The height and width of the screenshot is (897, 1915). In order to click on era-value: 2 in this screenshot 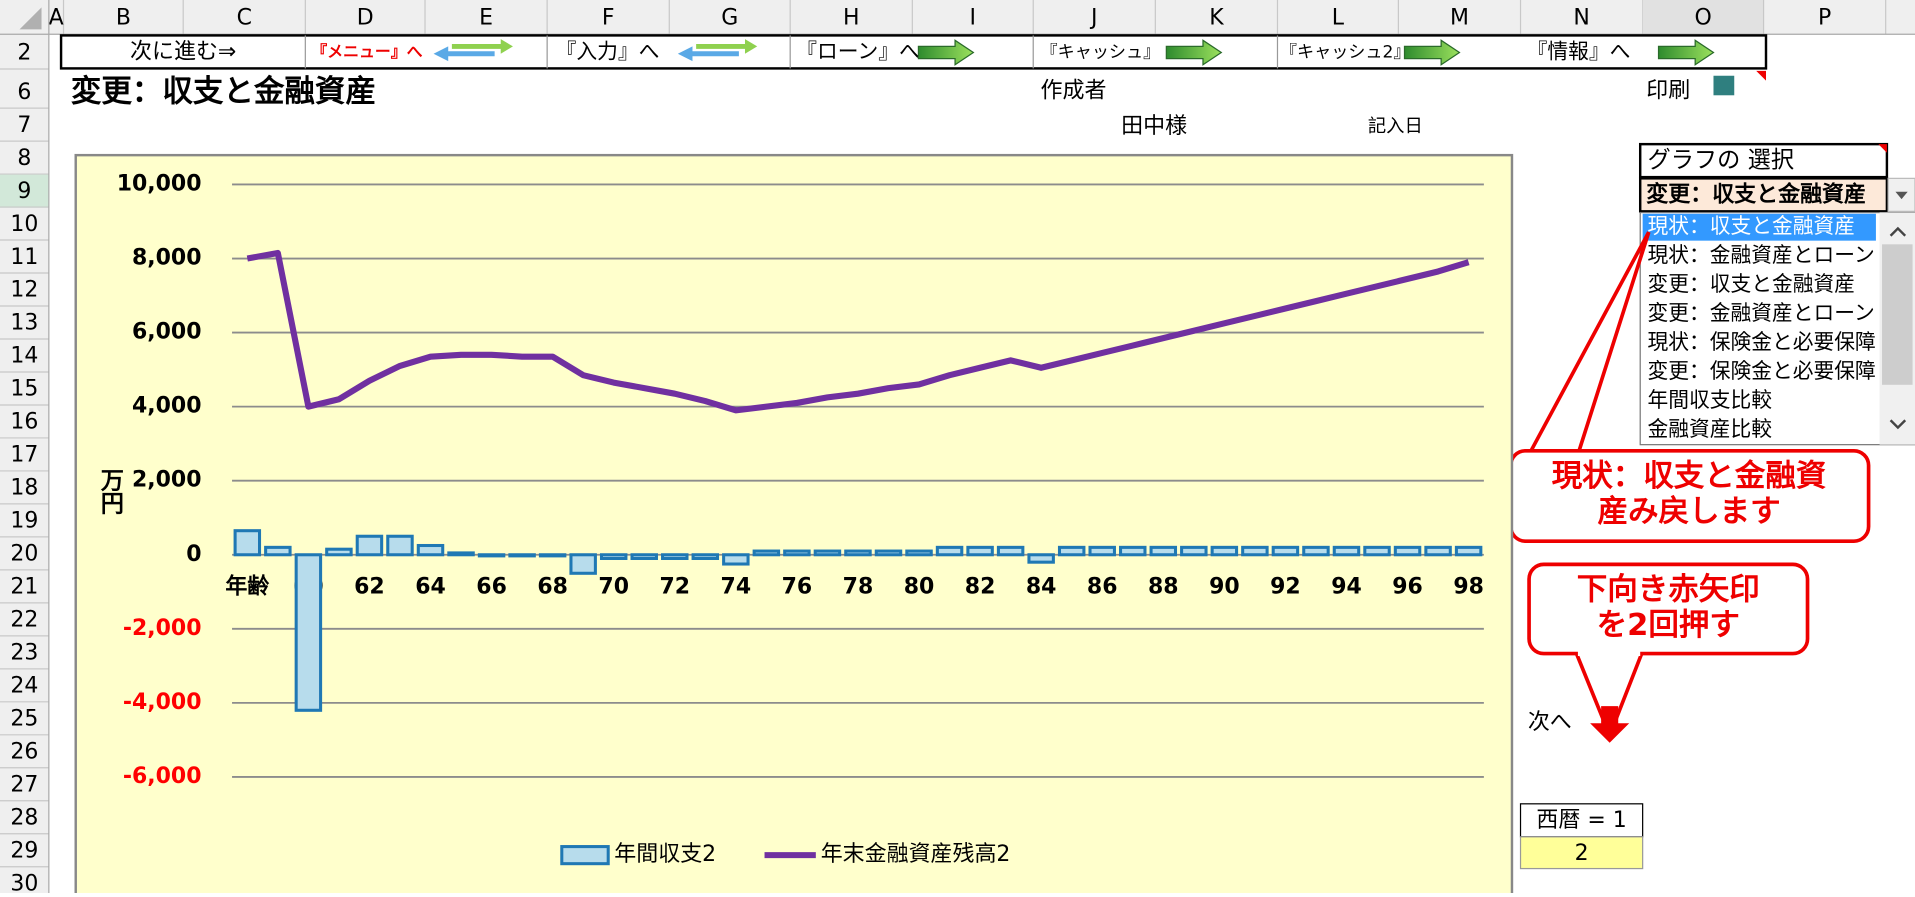, I will do `click(1582, 853)`.